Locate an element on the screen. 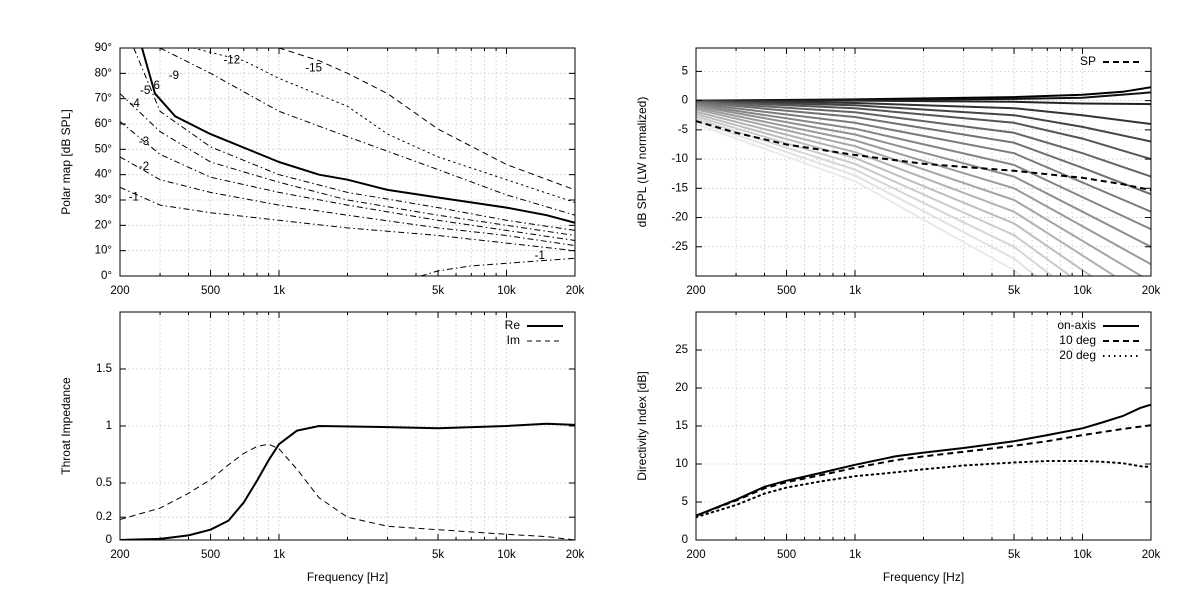 This screenshot has height=600, width=1200. y-tick-label: 20 is located at coordinates (681, 388).